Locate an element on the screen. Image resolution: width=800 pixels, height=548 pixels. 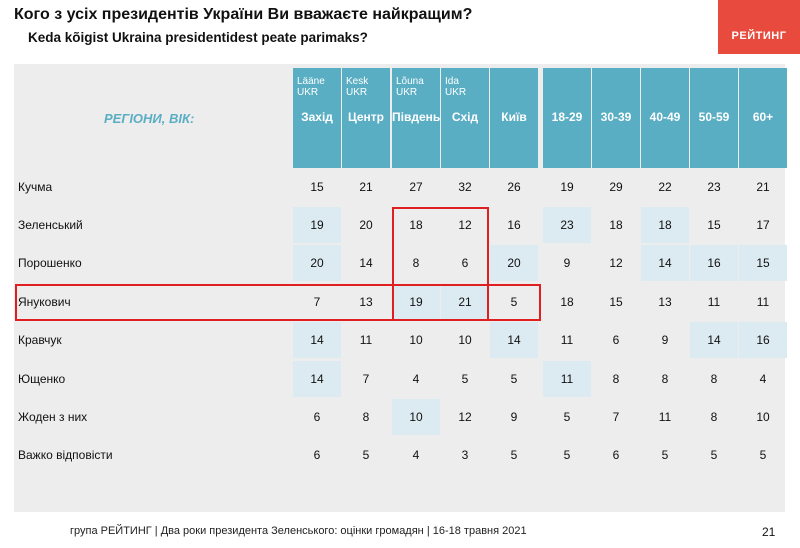
column-header-3: Ida UKR Схід is located at coordinates (465, 118).